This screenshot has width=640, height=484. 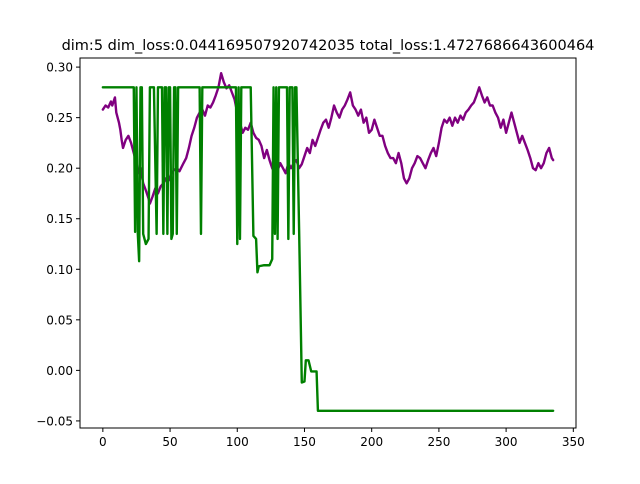 What do you see at coordinates (506, 442) in the screenshot?
I see `x-tick-label: 300` at bounding box center [506, 442].